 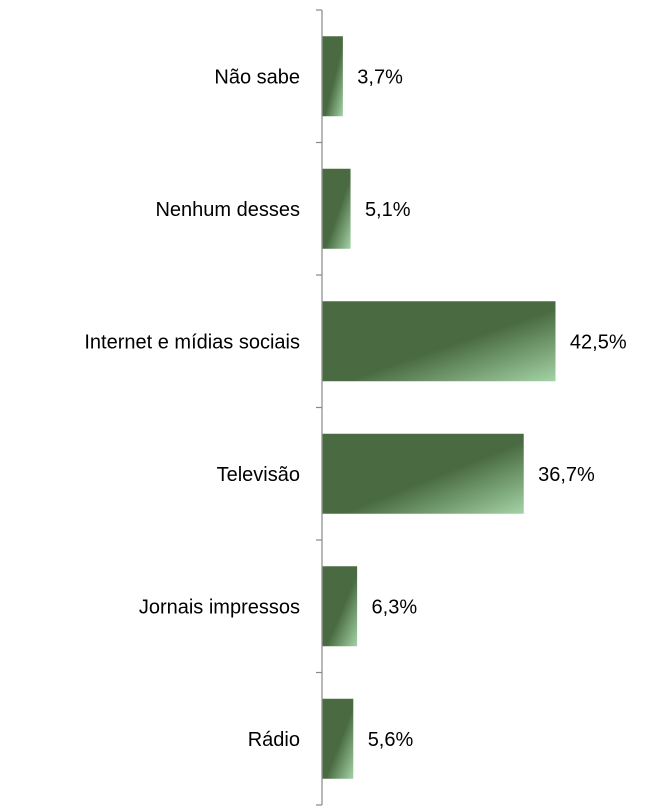 I want to click on data-label: 6,3%, so click(x=395, y=607).